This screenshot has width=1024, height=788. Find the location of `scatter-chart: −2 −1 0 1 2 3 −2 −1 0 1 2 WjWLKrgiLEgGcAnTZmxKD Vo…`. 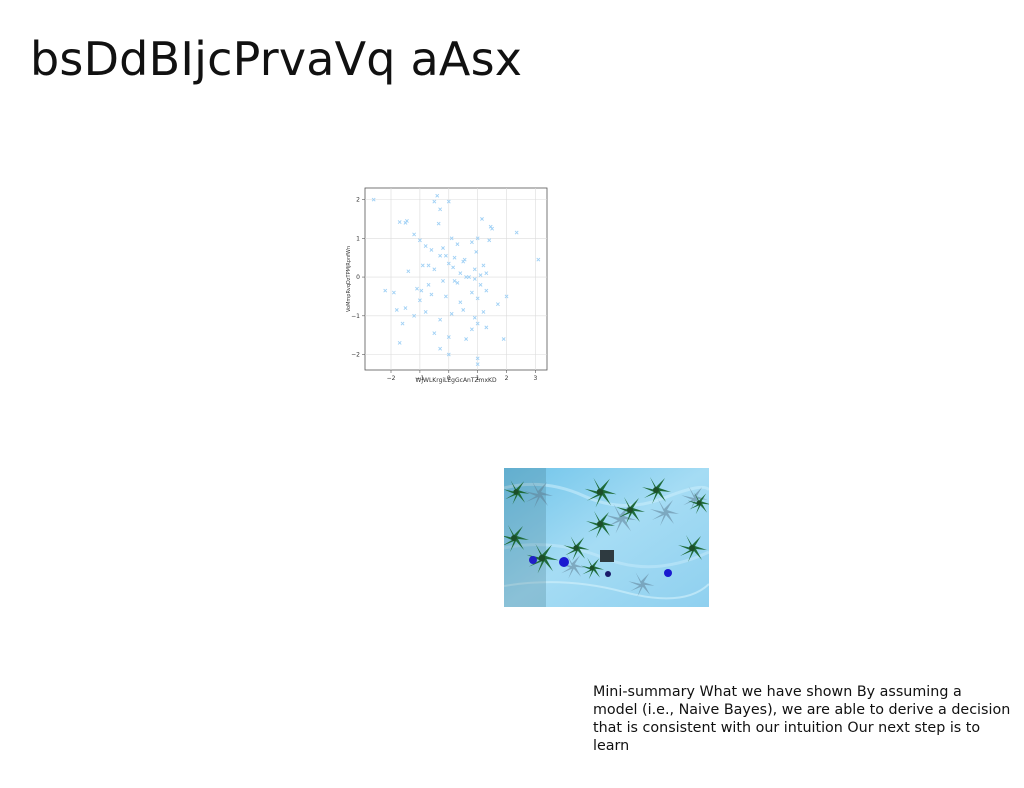

scatter-chart: −2 −1 0 1 2 3 −2 −1 0 1 2 WjWLKrgiLEgGcAnTZmxKD Vo… is located at coordinates (447, 284).